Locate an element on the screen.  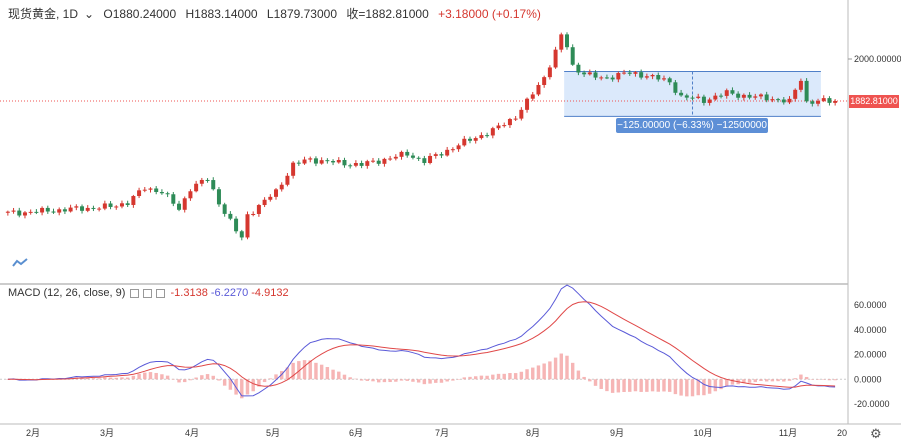
time-tick-label: 3月 is located at coordinates (107, 433).